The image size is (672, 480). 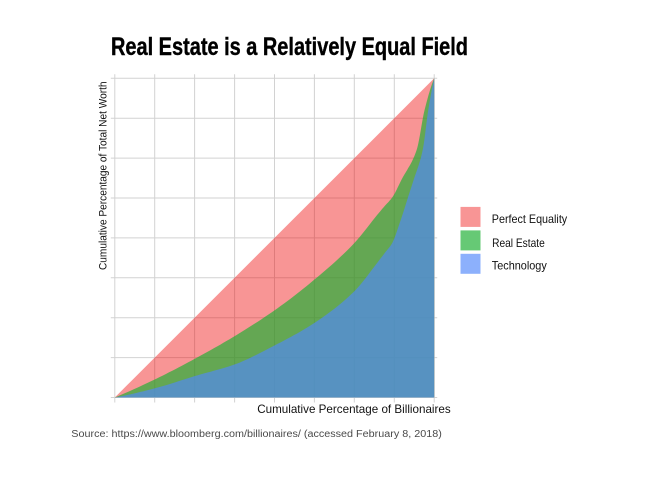 What do you see at coordinates (354, 409) in the screenshot?
I see `svg-text:Cumulative Percentage of Billi: Cumulative Percentage of Billionaires` at bounding box center [354, 409].